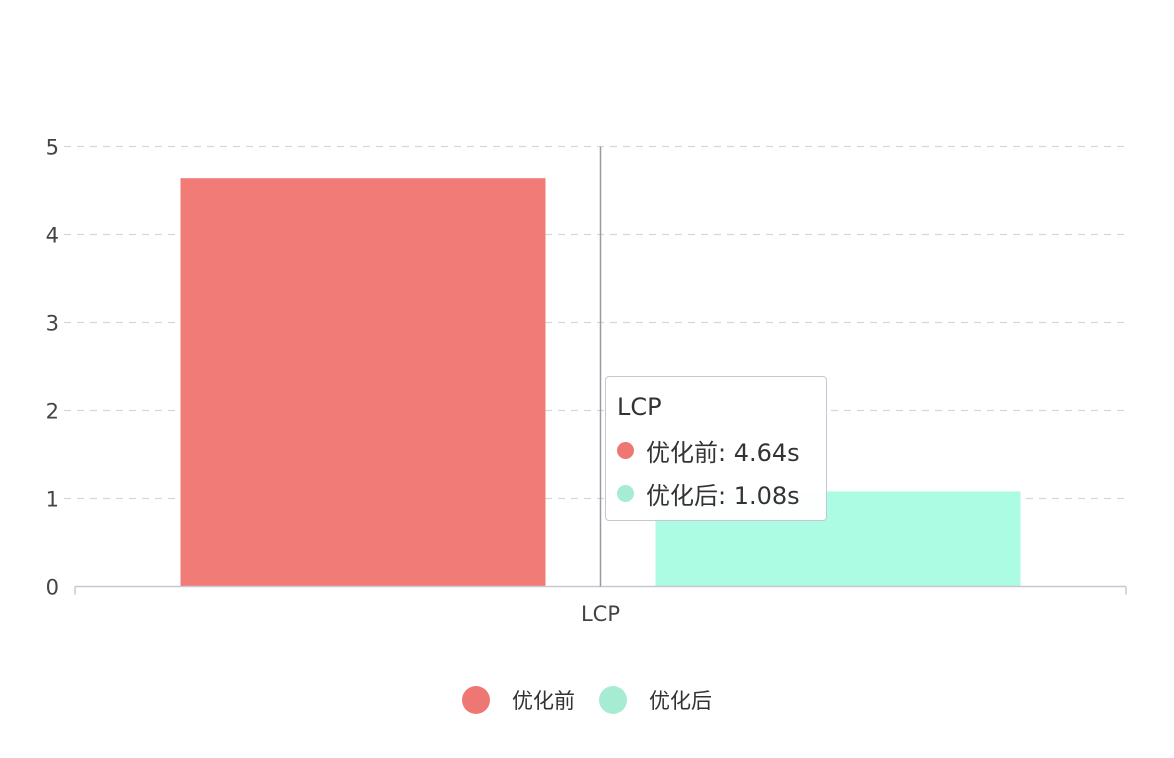 The height and width of the screenshot is (758, 1174). I want to click on legend-item-after: 优化后, so click(655, 700).